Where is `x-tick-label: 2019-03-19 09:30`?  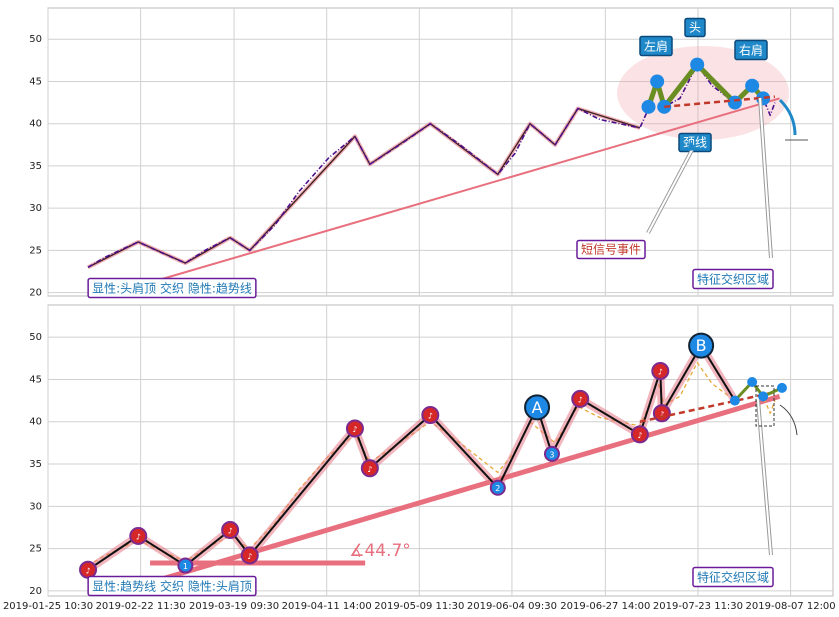
x-tick-label: 2019-03-19 09:30 is located at coordinates (234, 606).